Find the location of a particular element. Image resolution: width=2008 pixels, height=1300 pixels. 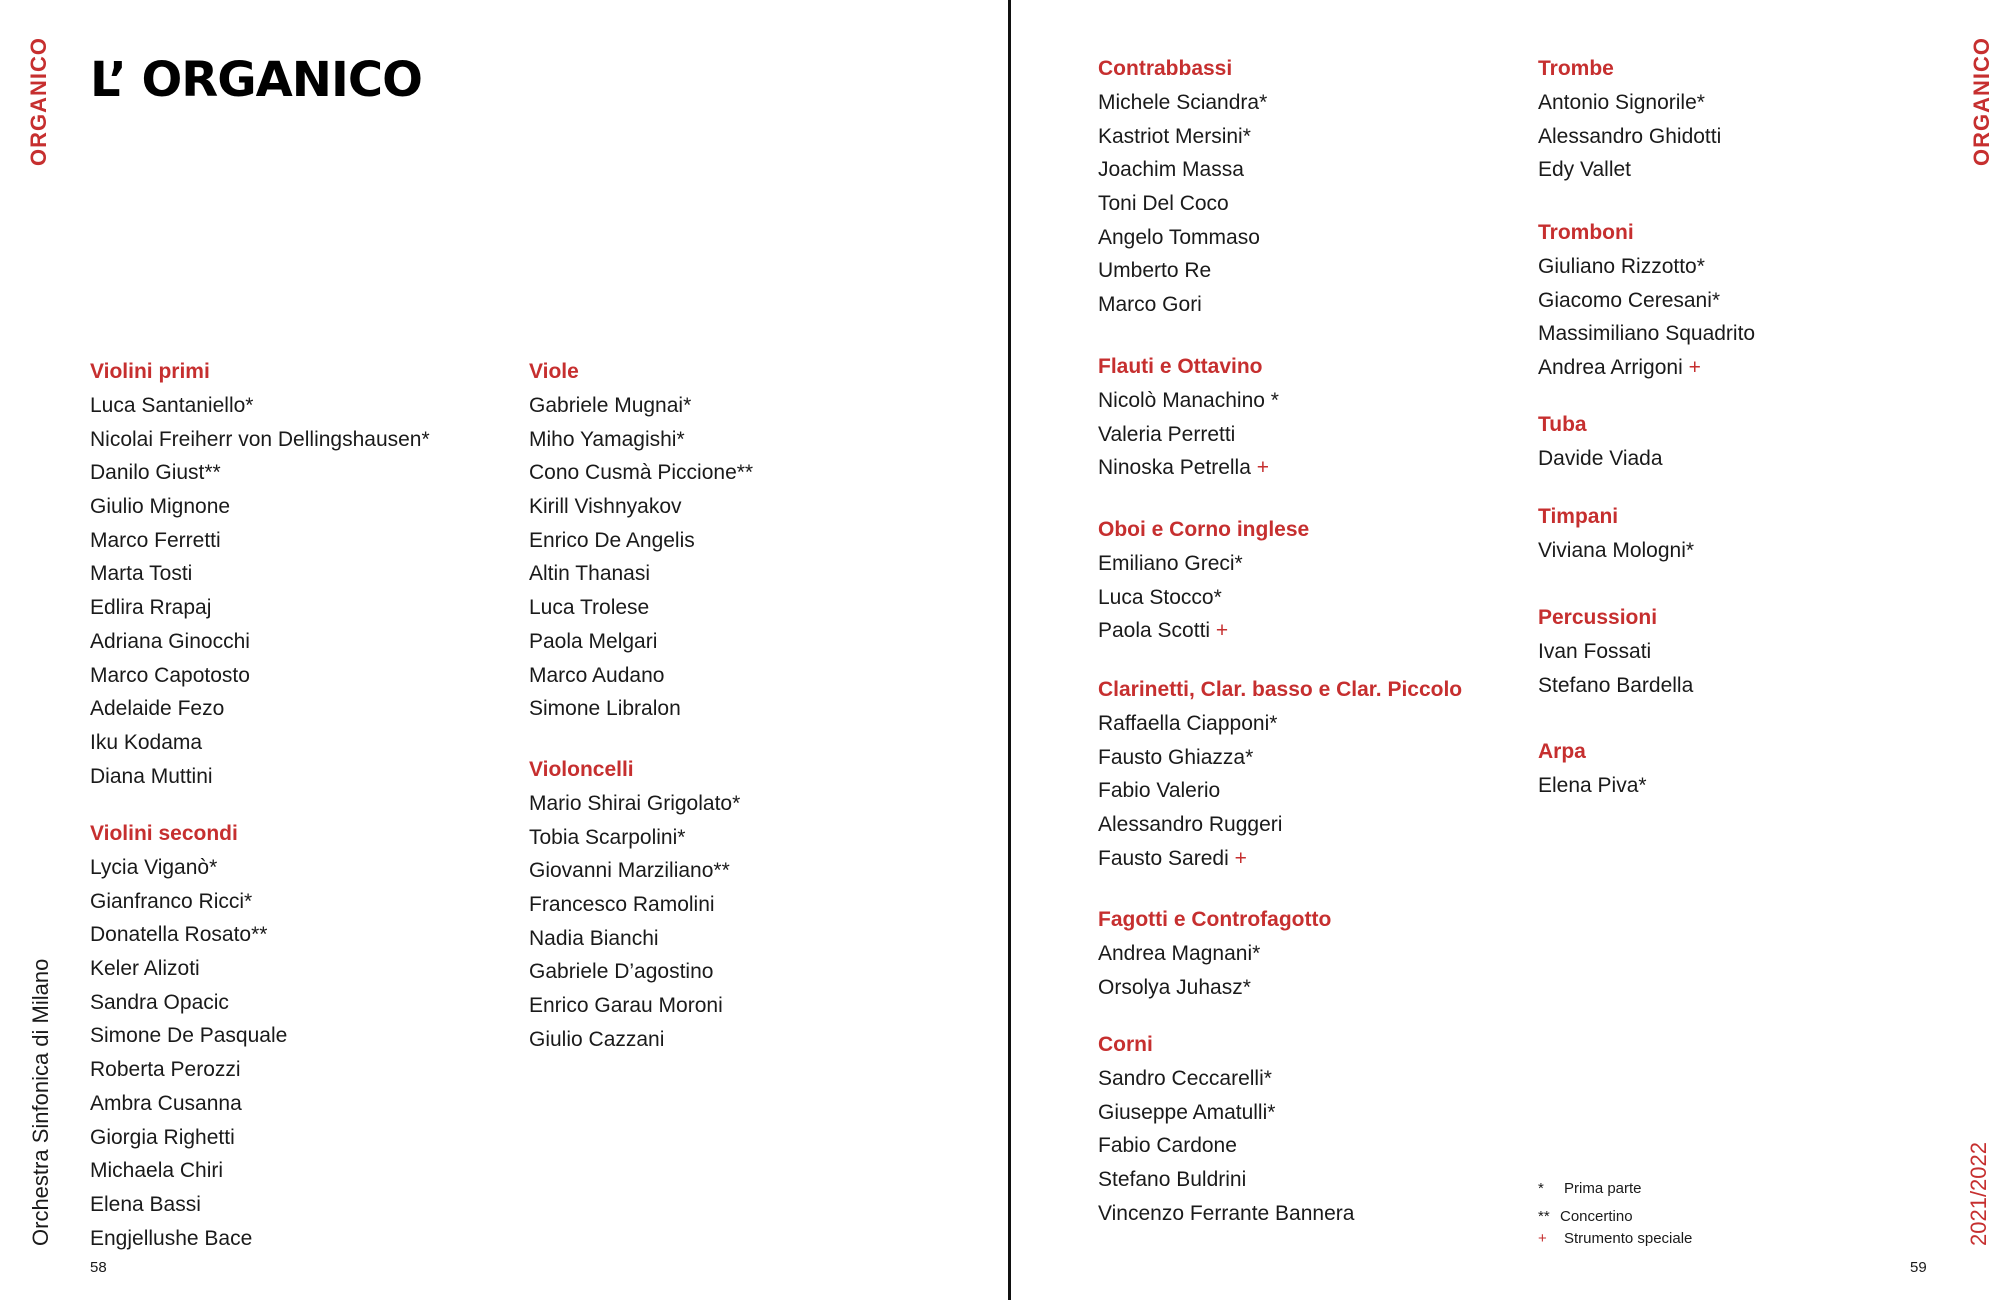

member-name: Viviana Mologni* is located at coordinates (1616, 551).